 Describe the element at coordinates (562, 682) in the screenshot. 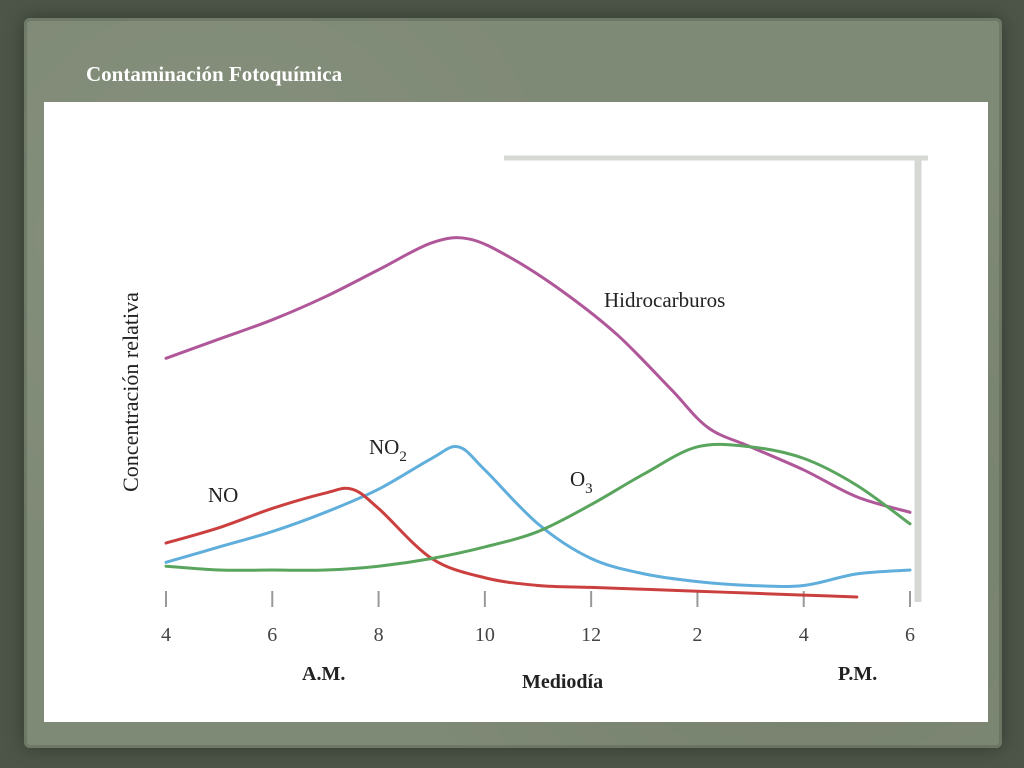

I see `x-axis-label: Mediodía` at that location.